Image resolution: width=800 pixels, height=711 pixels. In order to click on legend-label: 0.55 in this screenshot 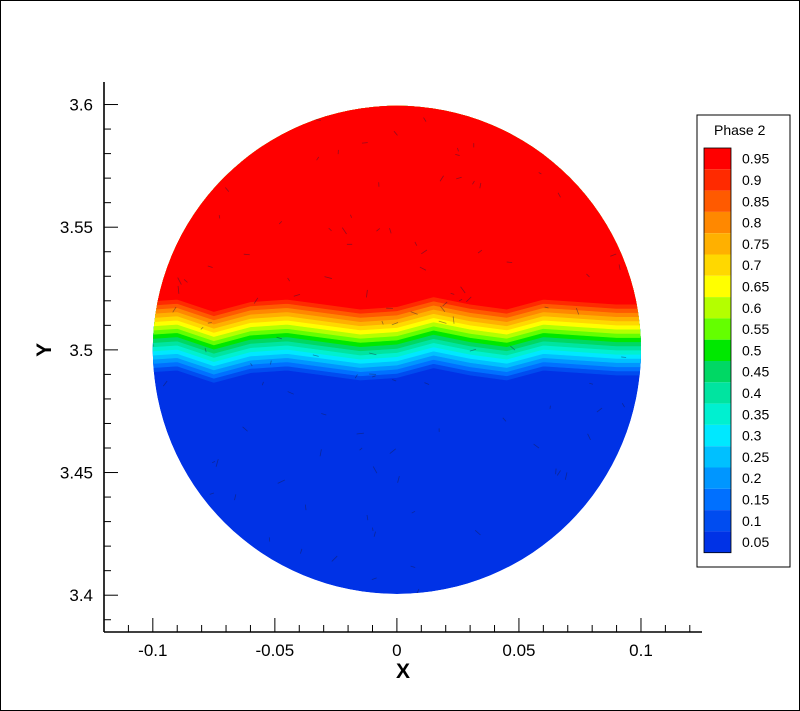, I will do `click(755, 329)`.